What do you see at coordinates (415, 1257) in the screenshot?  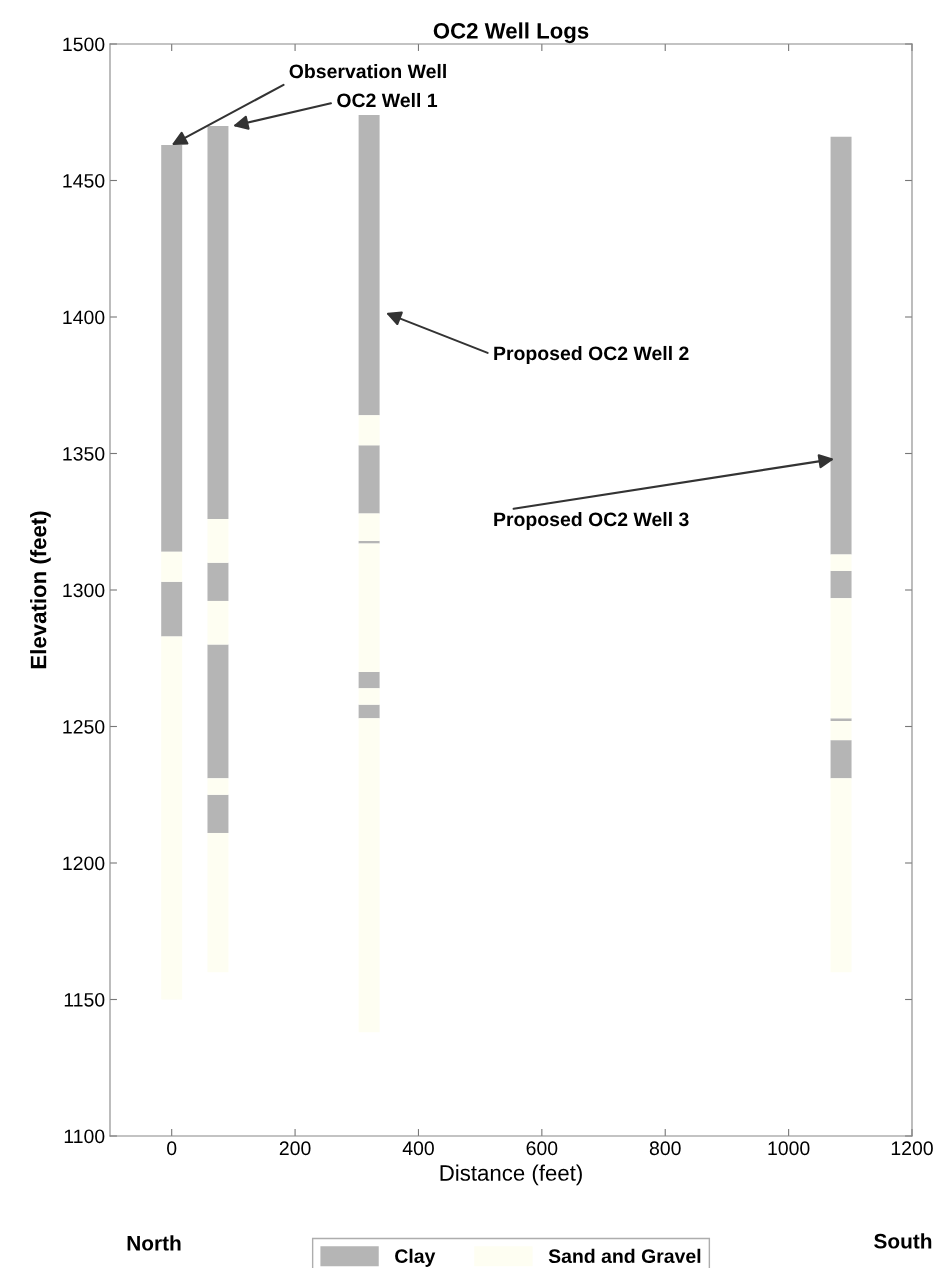 I see `legend-label: Clay` at bounding box center [415, 1257].